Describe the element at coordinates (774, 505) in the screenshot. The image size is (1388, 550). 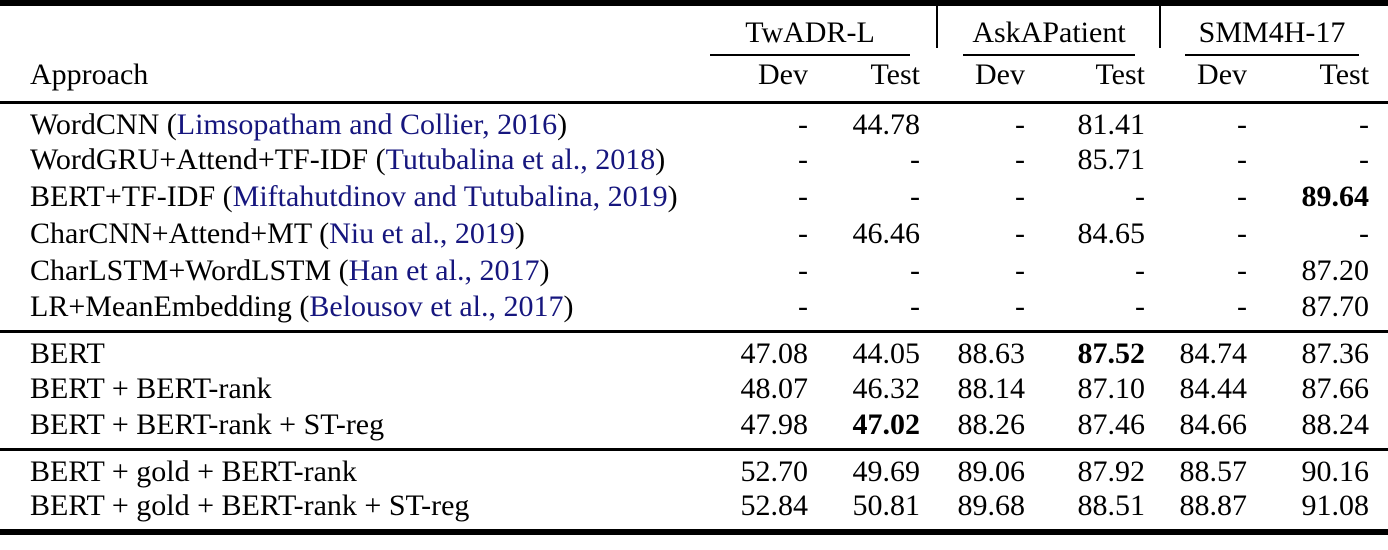
I see `value-cell: 52.84` at that location.